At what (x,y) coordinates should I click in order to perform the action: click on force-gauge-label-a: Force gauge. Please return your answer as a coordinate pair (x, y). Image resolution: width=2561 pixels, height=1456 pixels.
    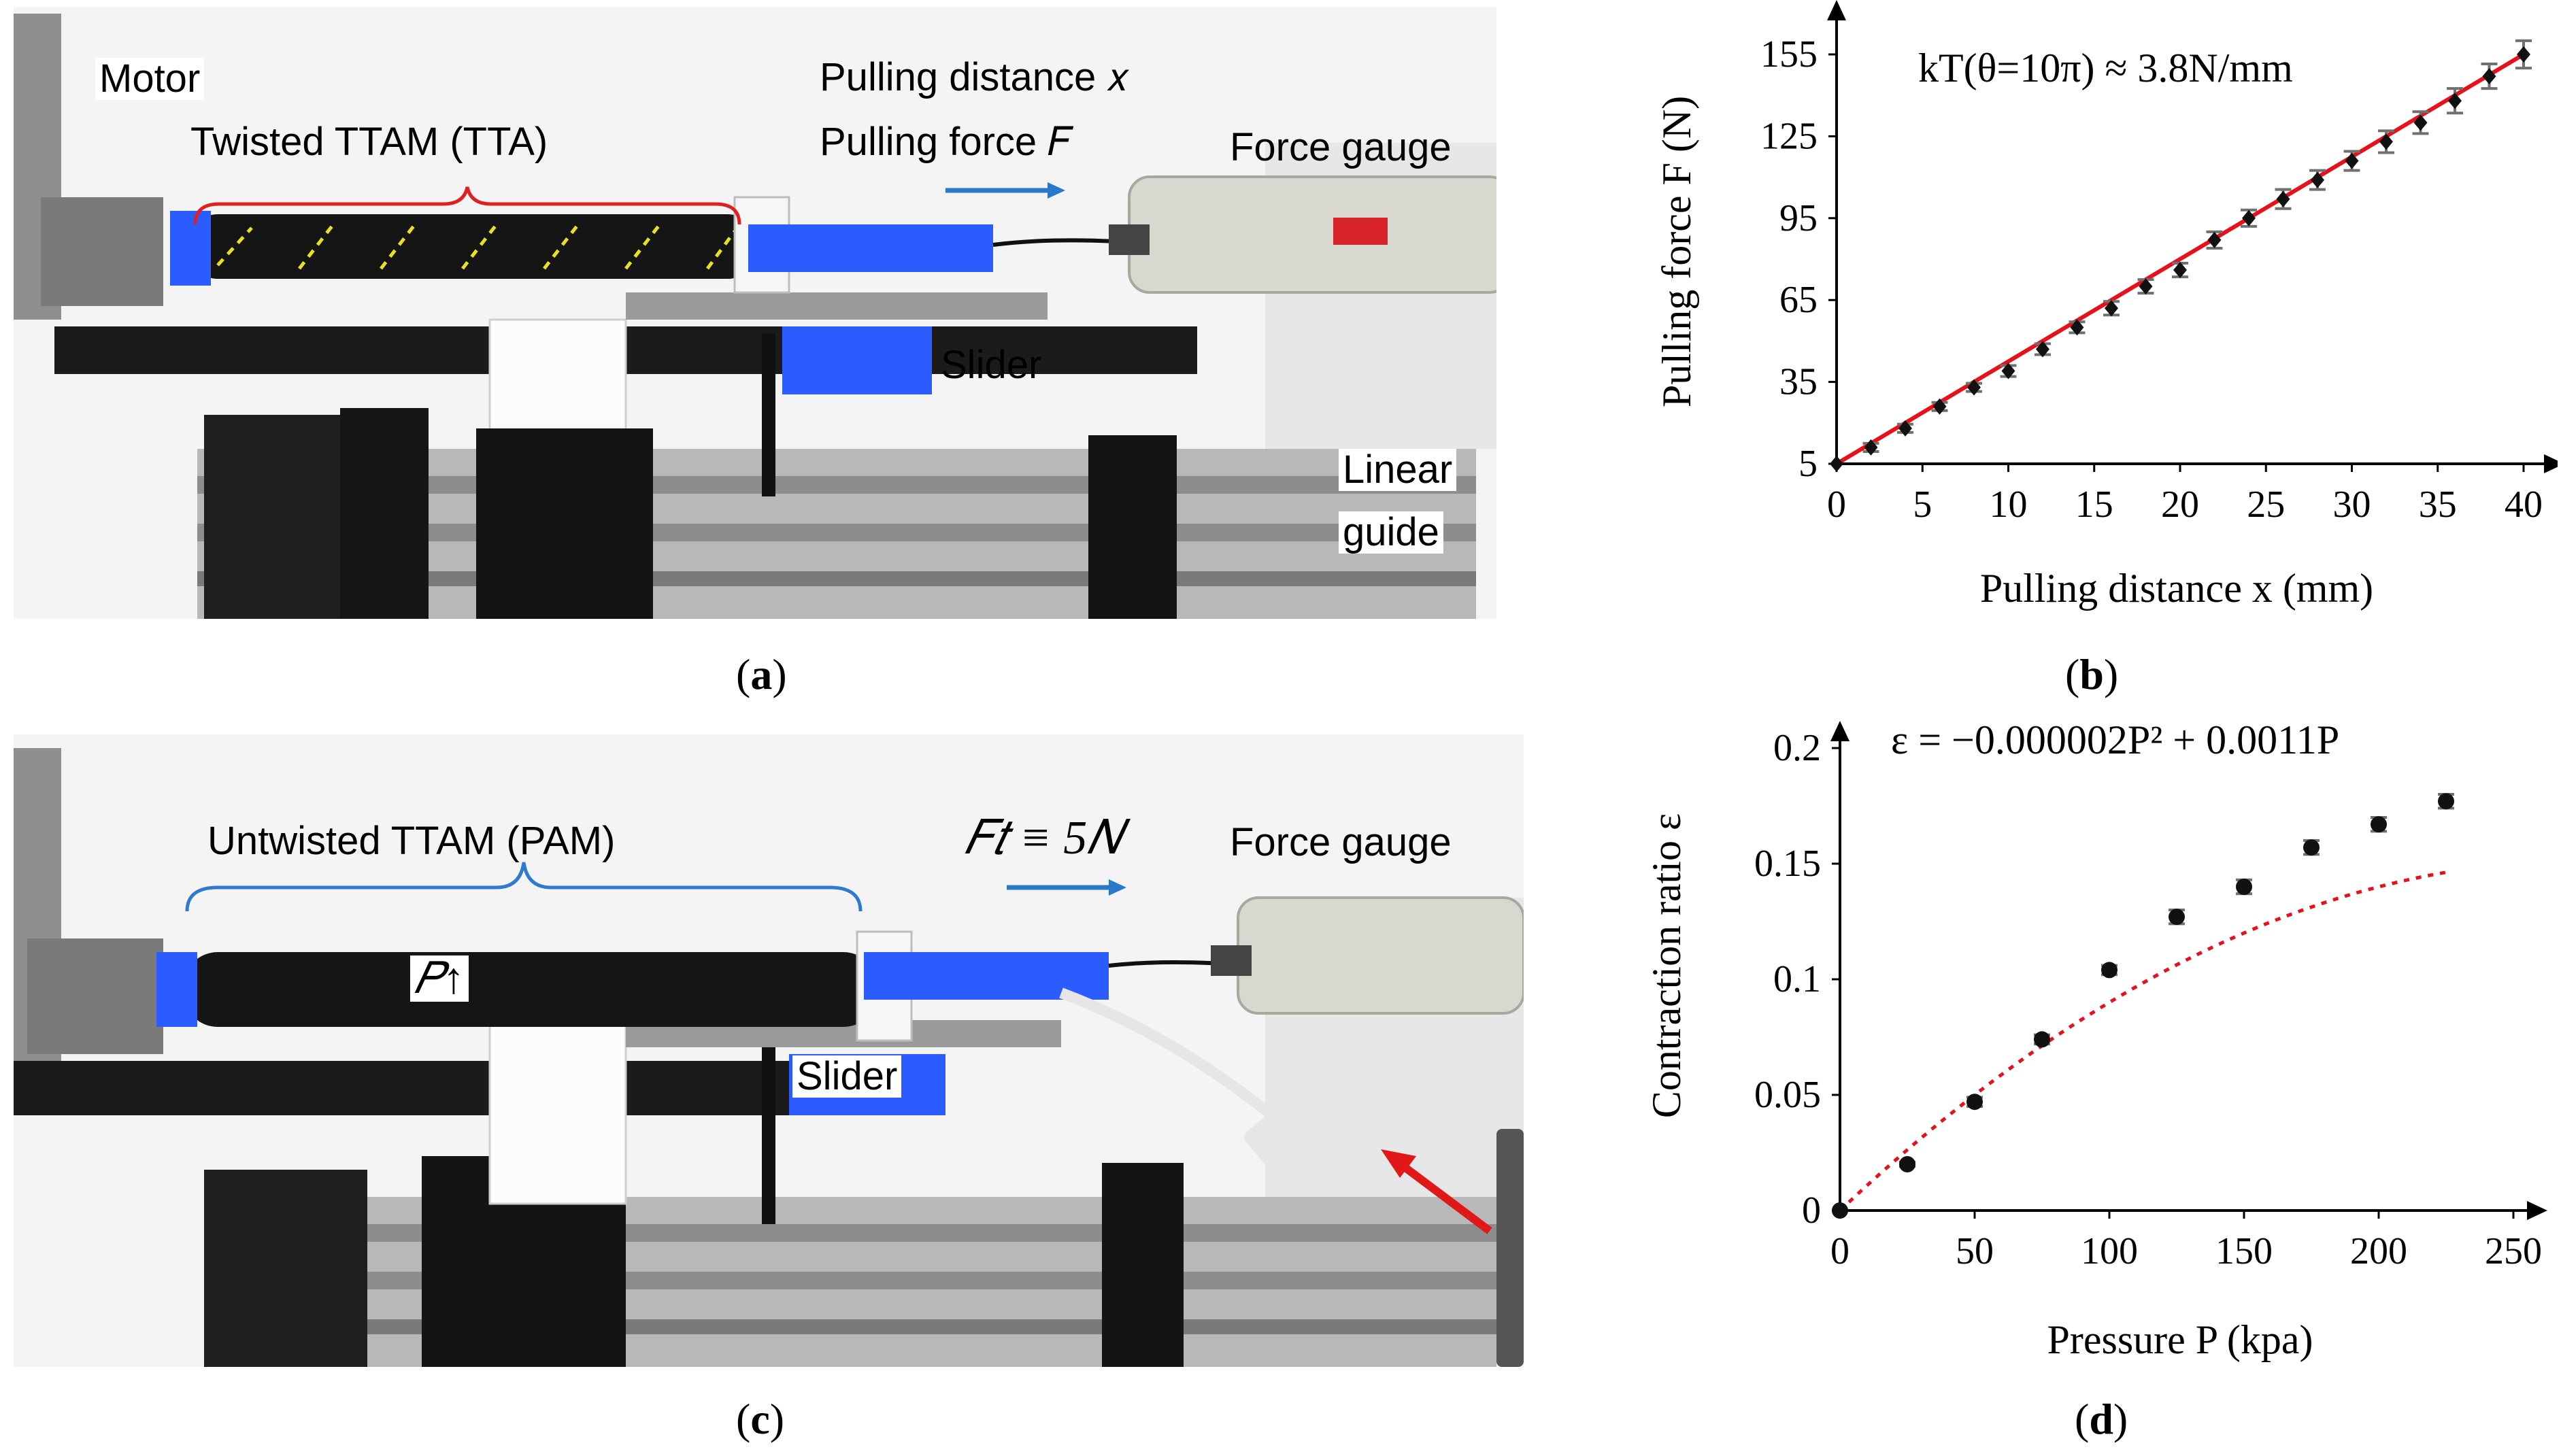
    Looking at the image, I should click on (1341, 147).